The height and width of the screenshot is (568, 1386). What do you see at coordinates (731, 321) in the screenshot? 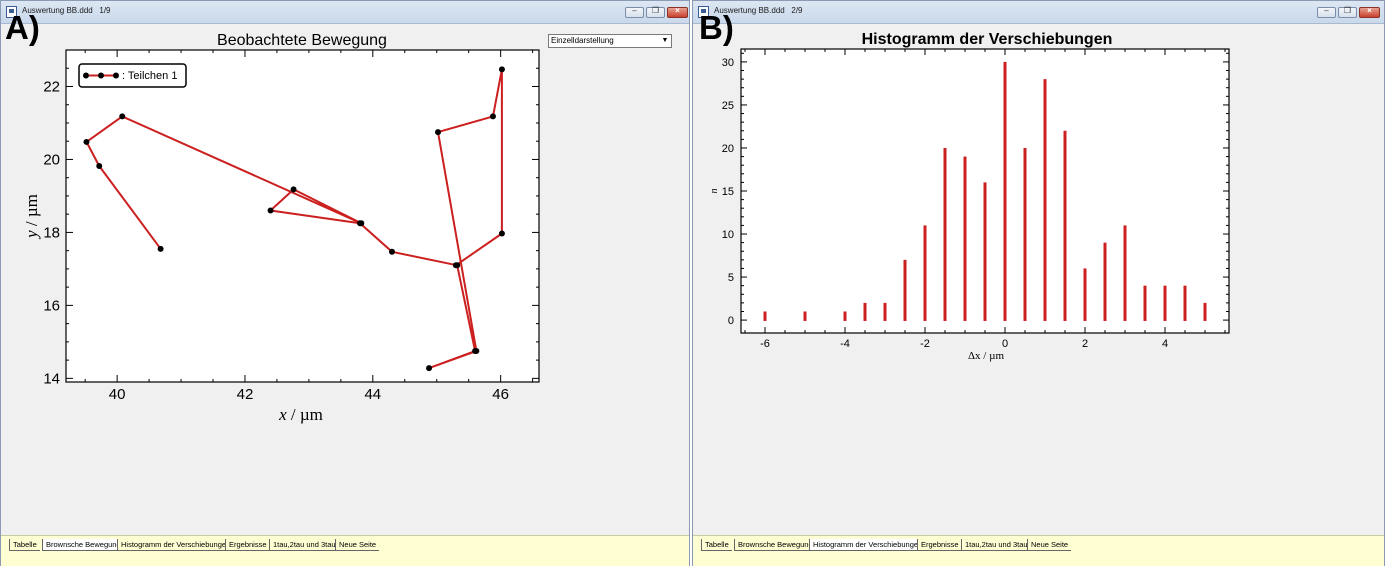
I see `y-tick-label: 0` at bounding box center [731, 321].